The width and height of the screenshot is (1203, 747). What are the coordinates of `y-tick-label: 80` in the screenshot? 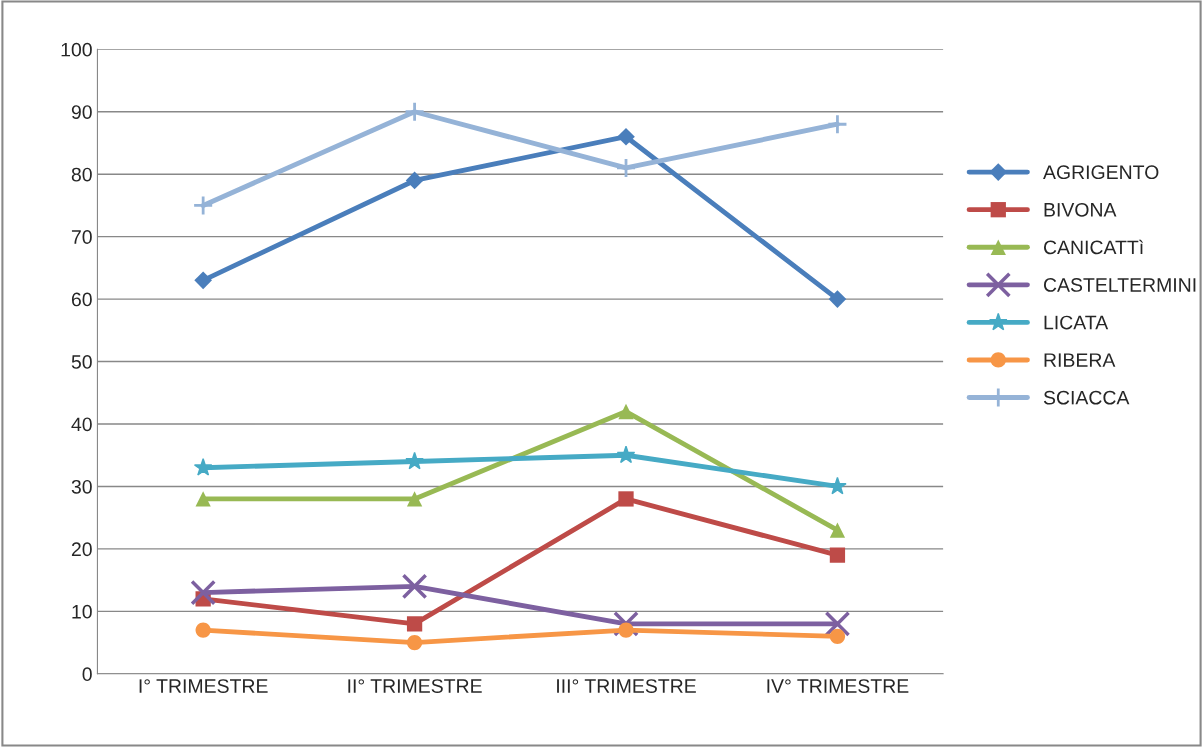 It's located at (81, 174).